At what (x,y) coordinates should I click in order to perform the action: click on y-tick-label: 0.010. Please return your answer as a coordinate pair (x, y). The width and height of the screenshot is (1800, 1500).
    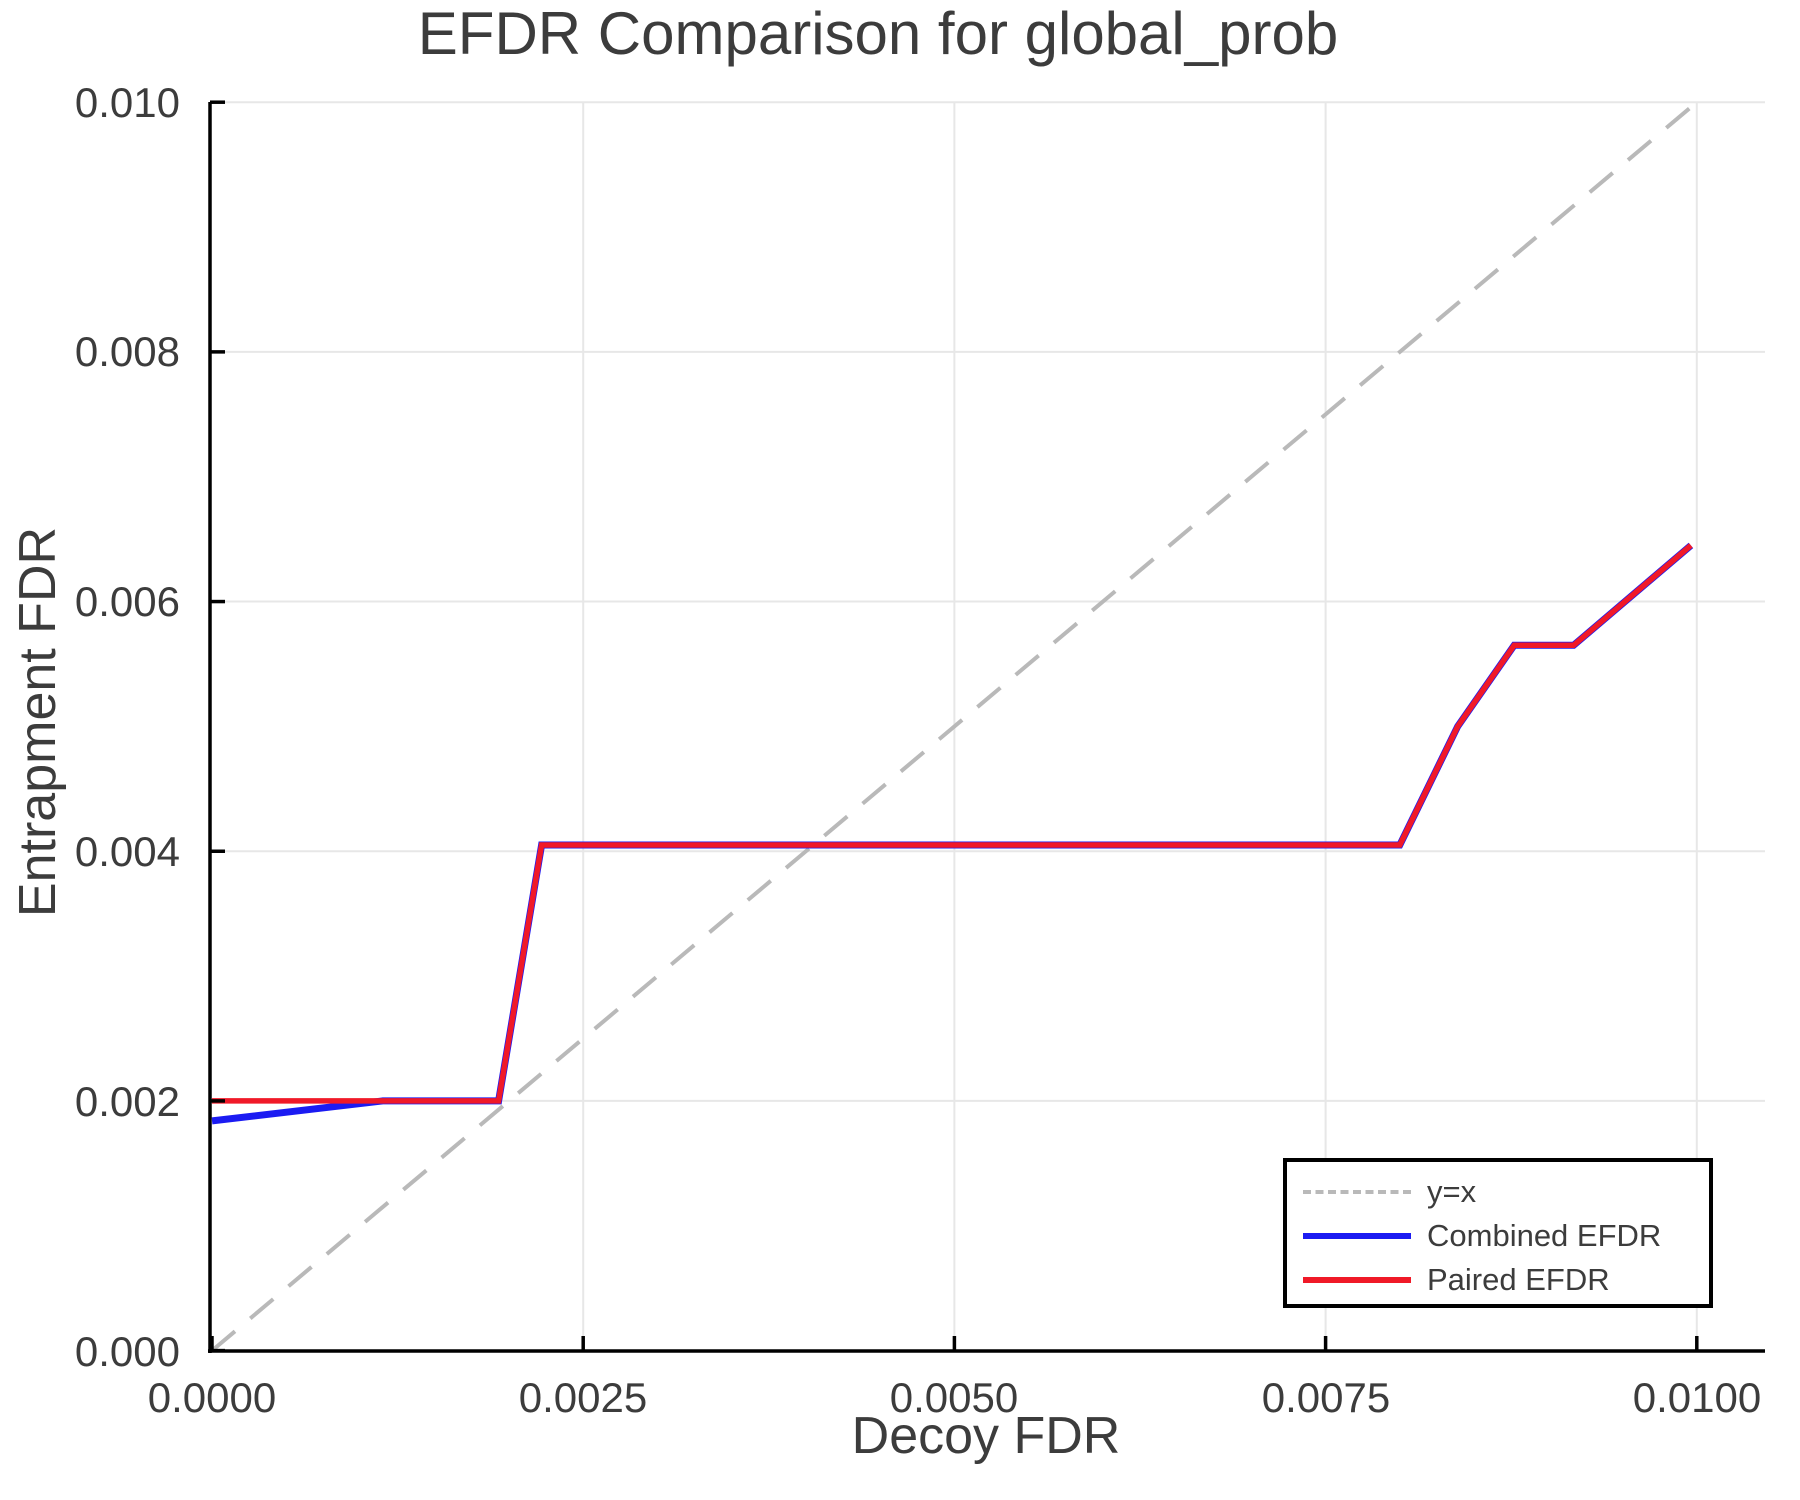
    Looking at the image, I should click on (127, 102).